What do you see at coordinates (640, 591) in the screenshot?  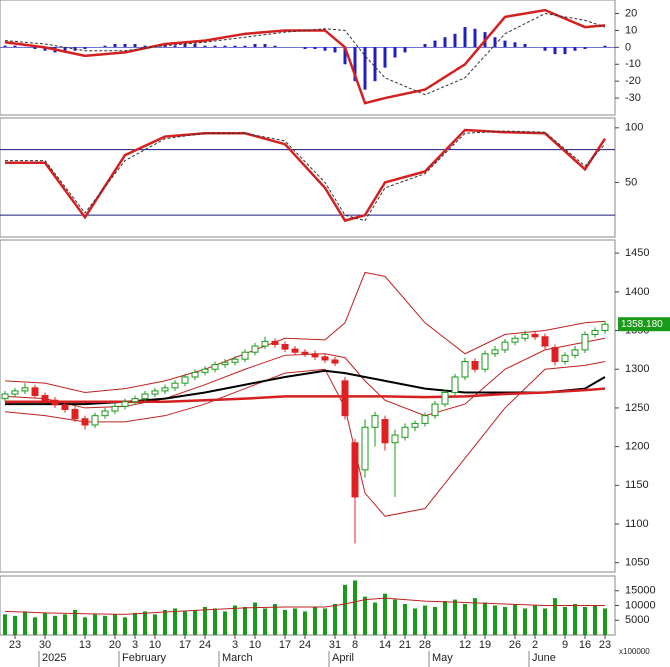 I see `y-tick-label: 15000` at bounding box center [640, 591].